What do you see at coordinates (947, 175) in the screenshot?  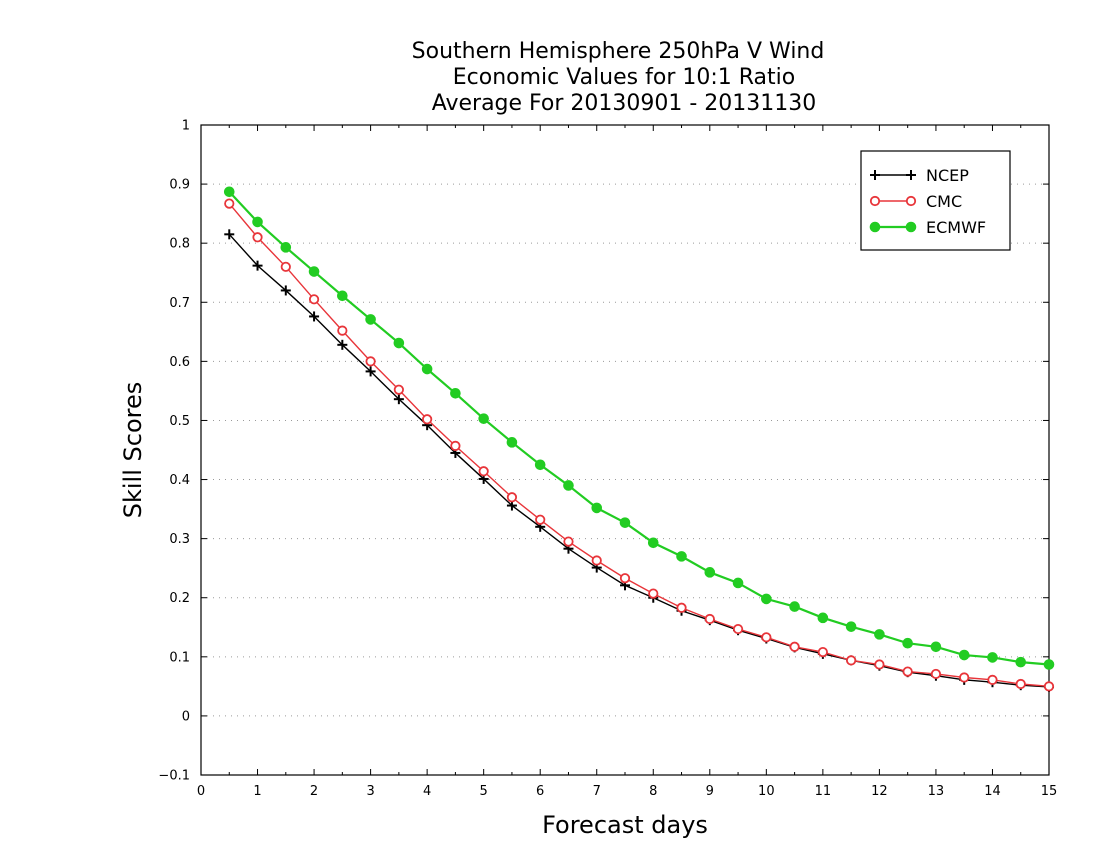 I see `legend-label: NCEP` at bounding box center [947, 175].